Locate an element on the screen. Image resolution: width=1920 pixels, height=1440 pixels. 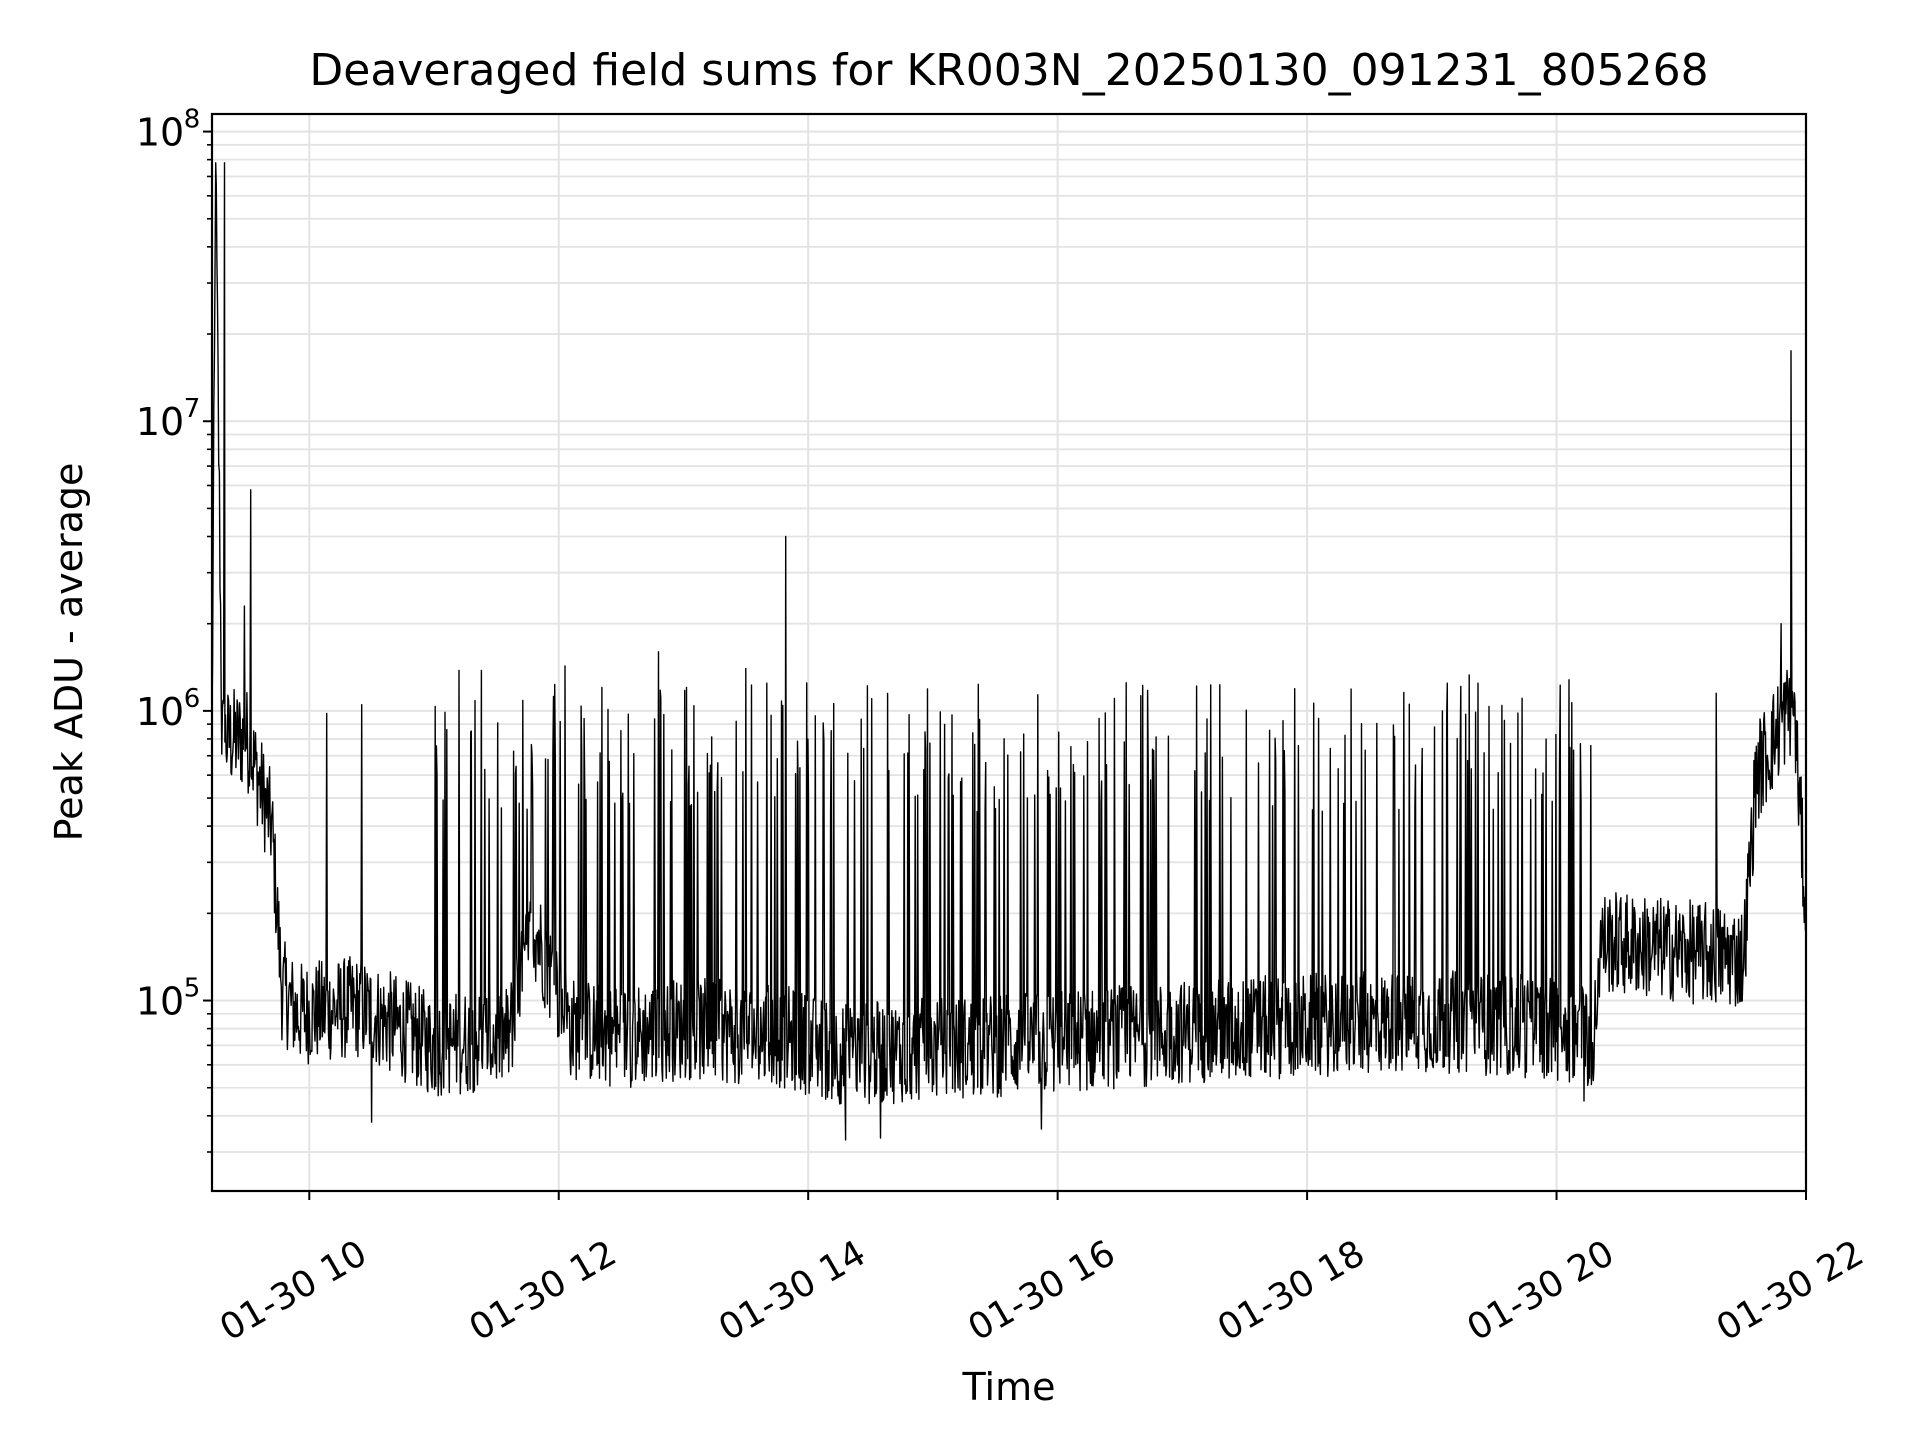
y-tick-exponent: 6 is located at coordinates (192, 699).